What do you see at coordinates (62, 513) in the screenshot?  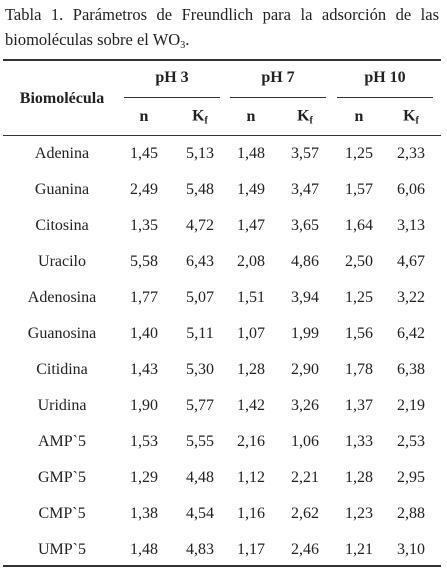 I see `row-label: CMP`5` at bounding box center [62, 513].